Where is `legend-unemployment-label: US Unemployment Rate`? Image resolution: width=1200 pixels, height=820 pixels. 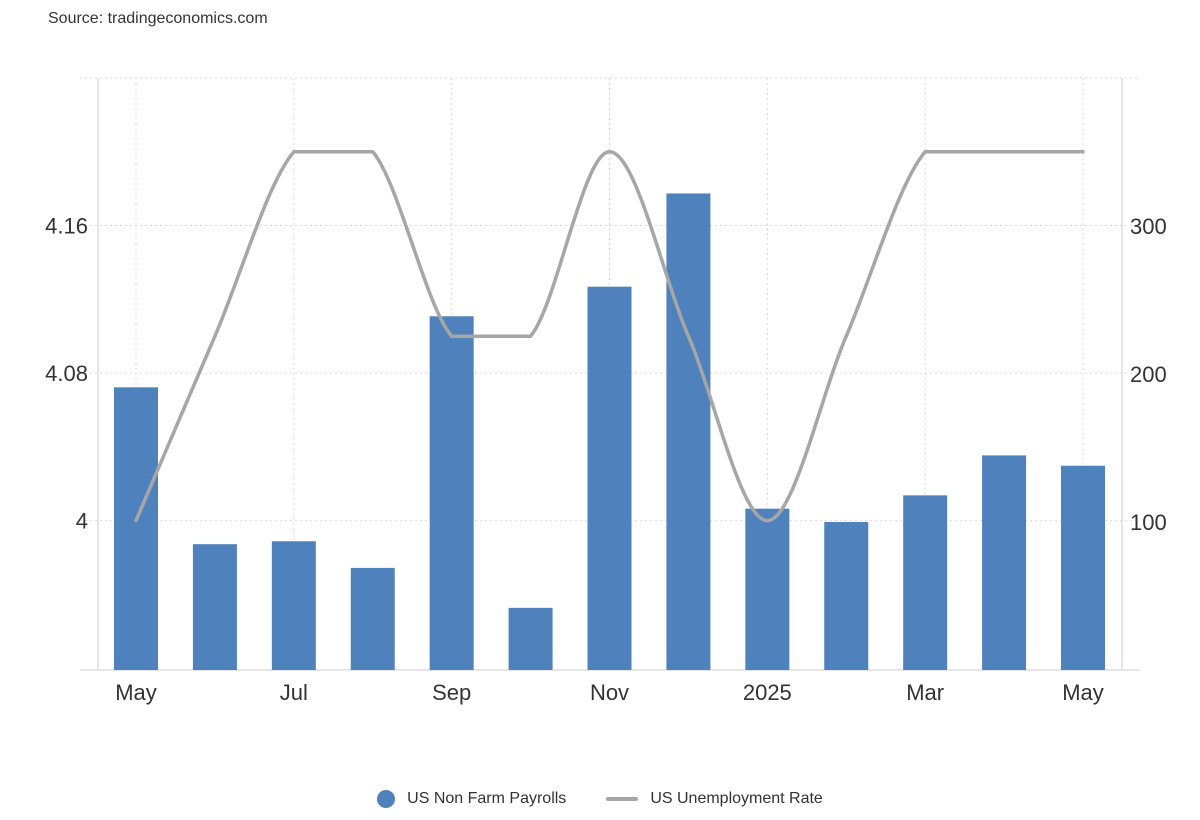 legend-unemployment-label: US Unemployment Rate is located at coordinates (736, 798).